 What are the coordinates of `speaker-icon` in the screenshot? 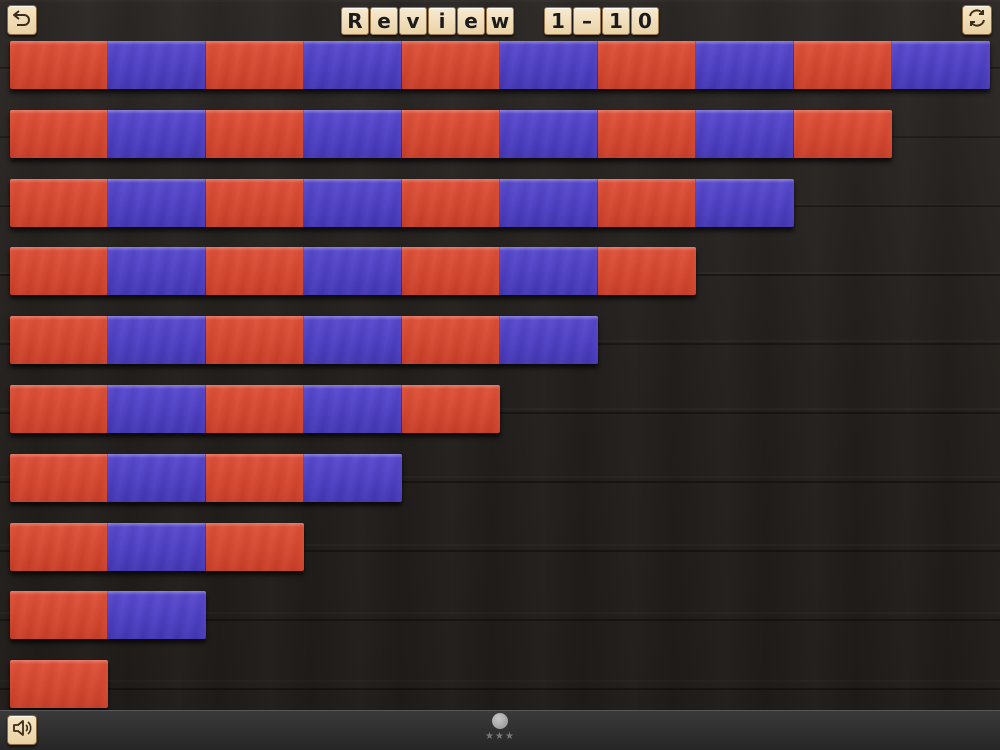 It's located at (22, 730).